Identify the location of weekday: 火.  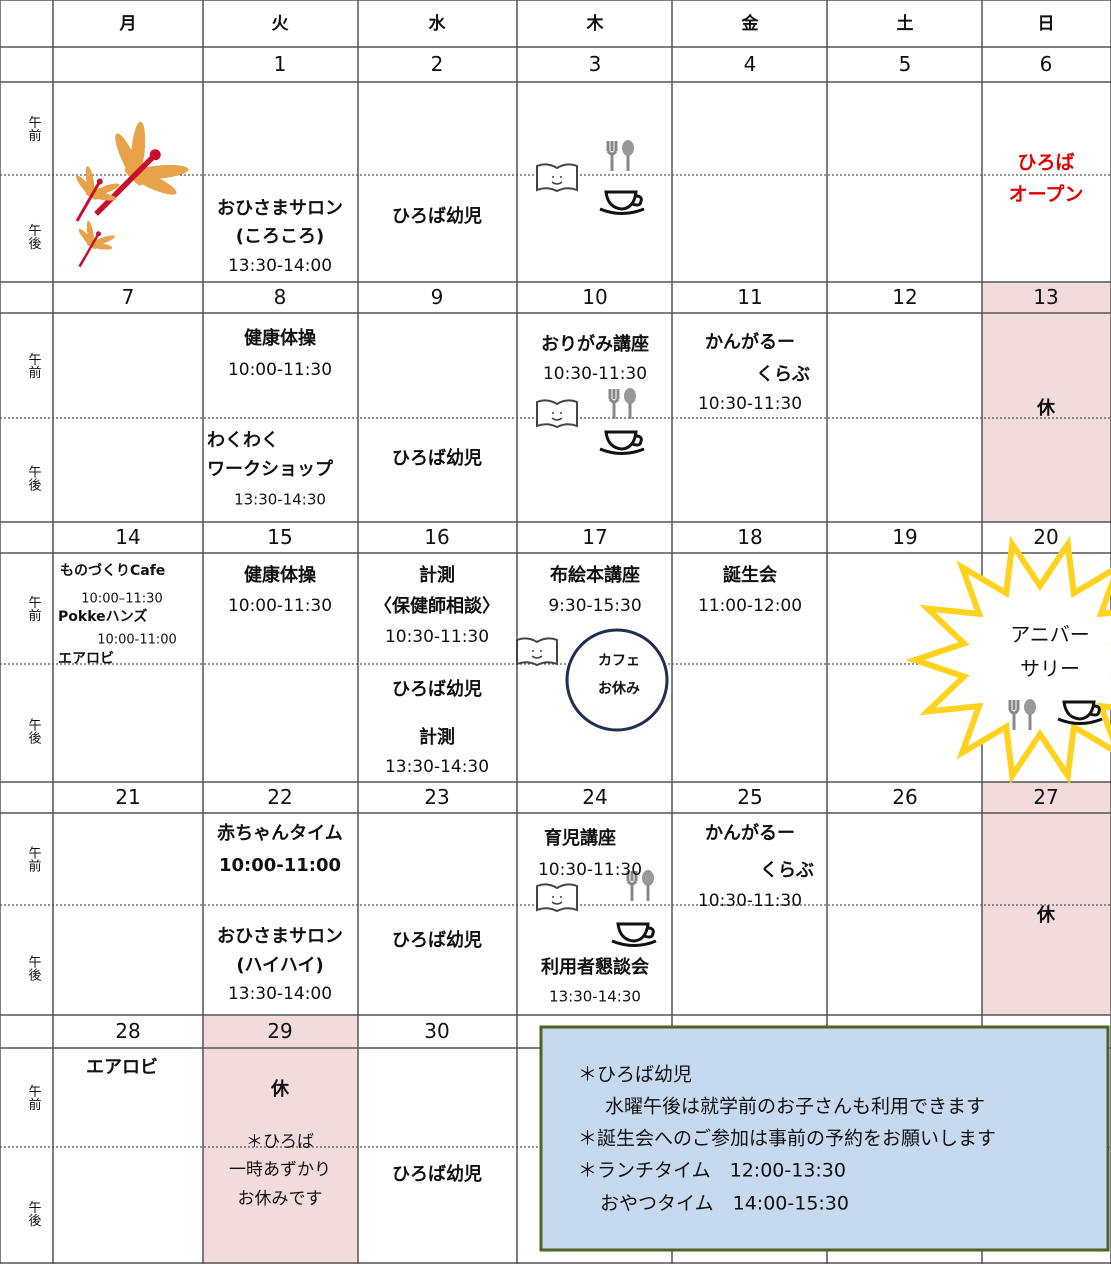
(281, 24).